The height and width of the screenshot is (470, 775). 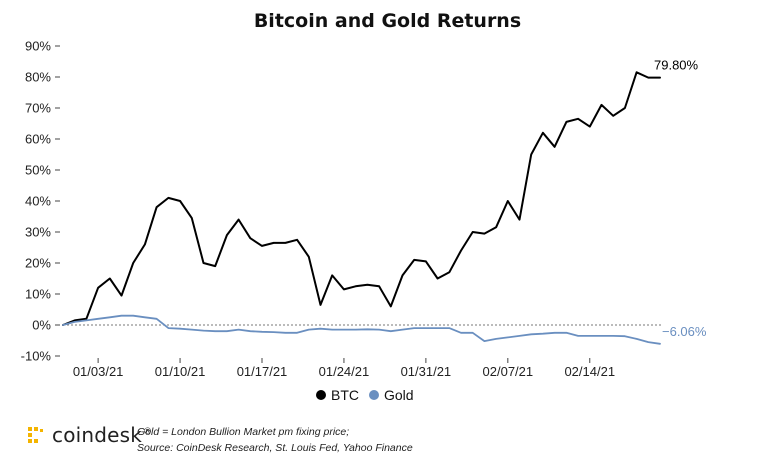 What do you see at coordinates (38, 77) in the screenshot?
I see `y-tick-label-9: 80%` at bounding box center [38, 77].